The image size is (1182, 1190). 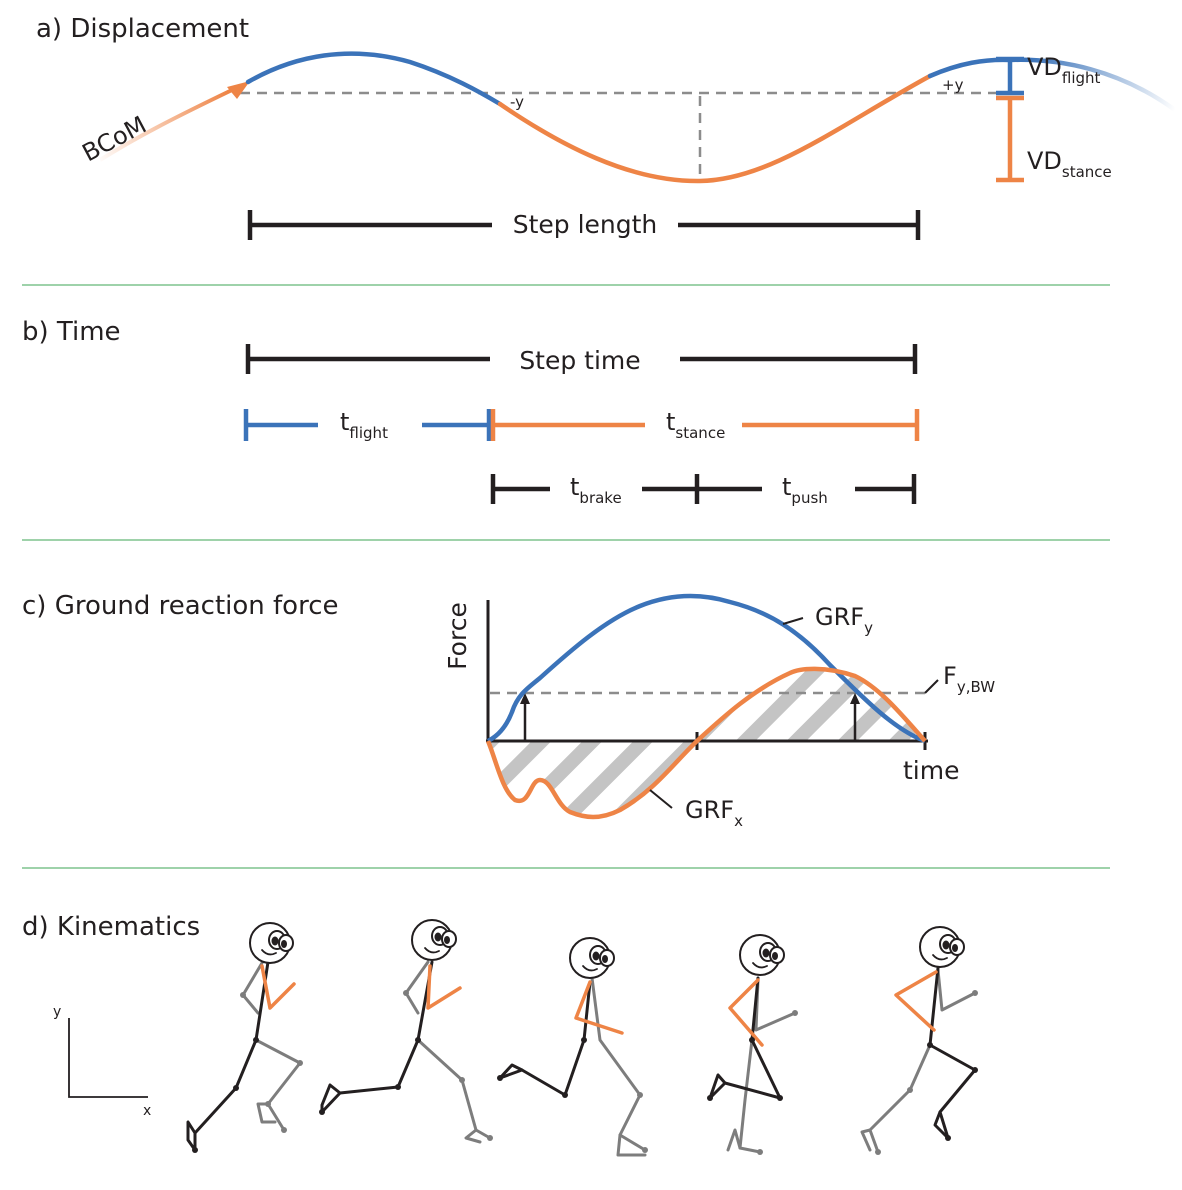 What do you see at coordinates (111, 927) in the screenshot?
I see `panel-d-title: d) Kinematics` at bounding box center [111, 927].